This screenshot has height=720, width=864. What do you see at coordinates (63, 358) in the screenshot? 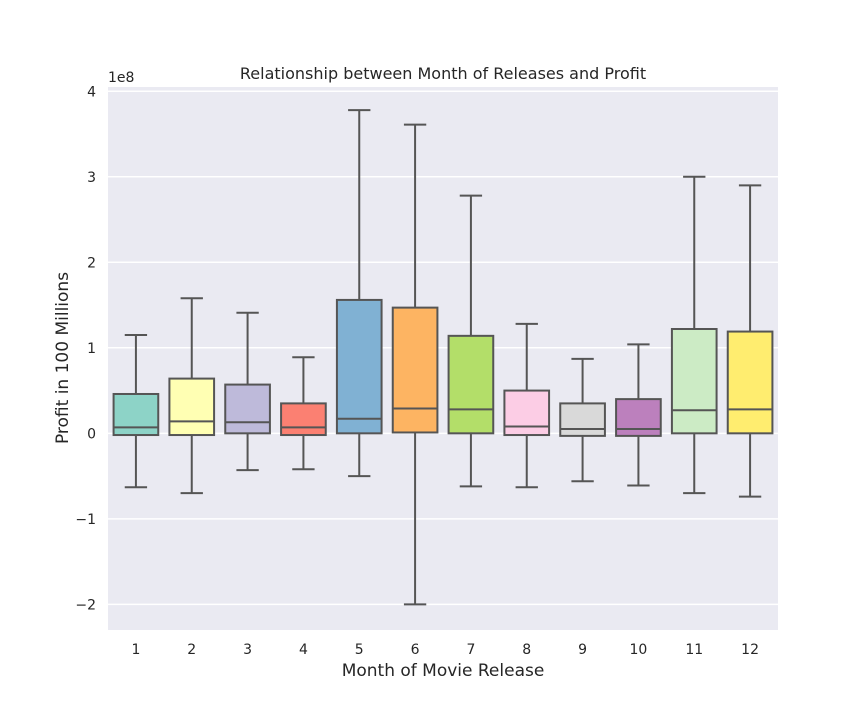
I see `y-axis-label: Profit in 100 Millions` at bounding box center [63, 358].